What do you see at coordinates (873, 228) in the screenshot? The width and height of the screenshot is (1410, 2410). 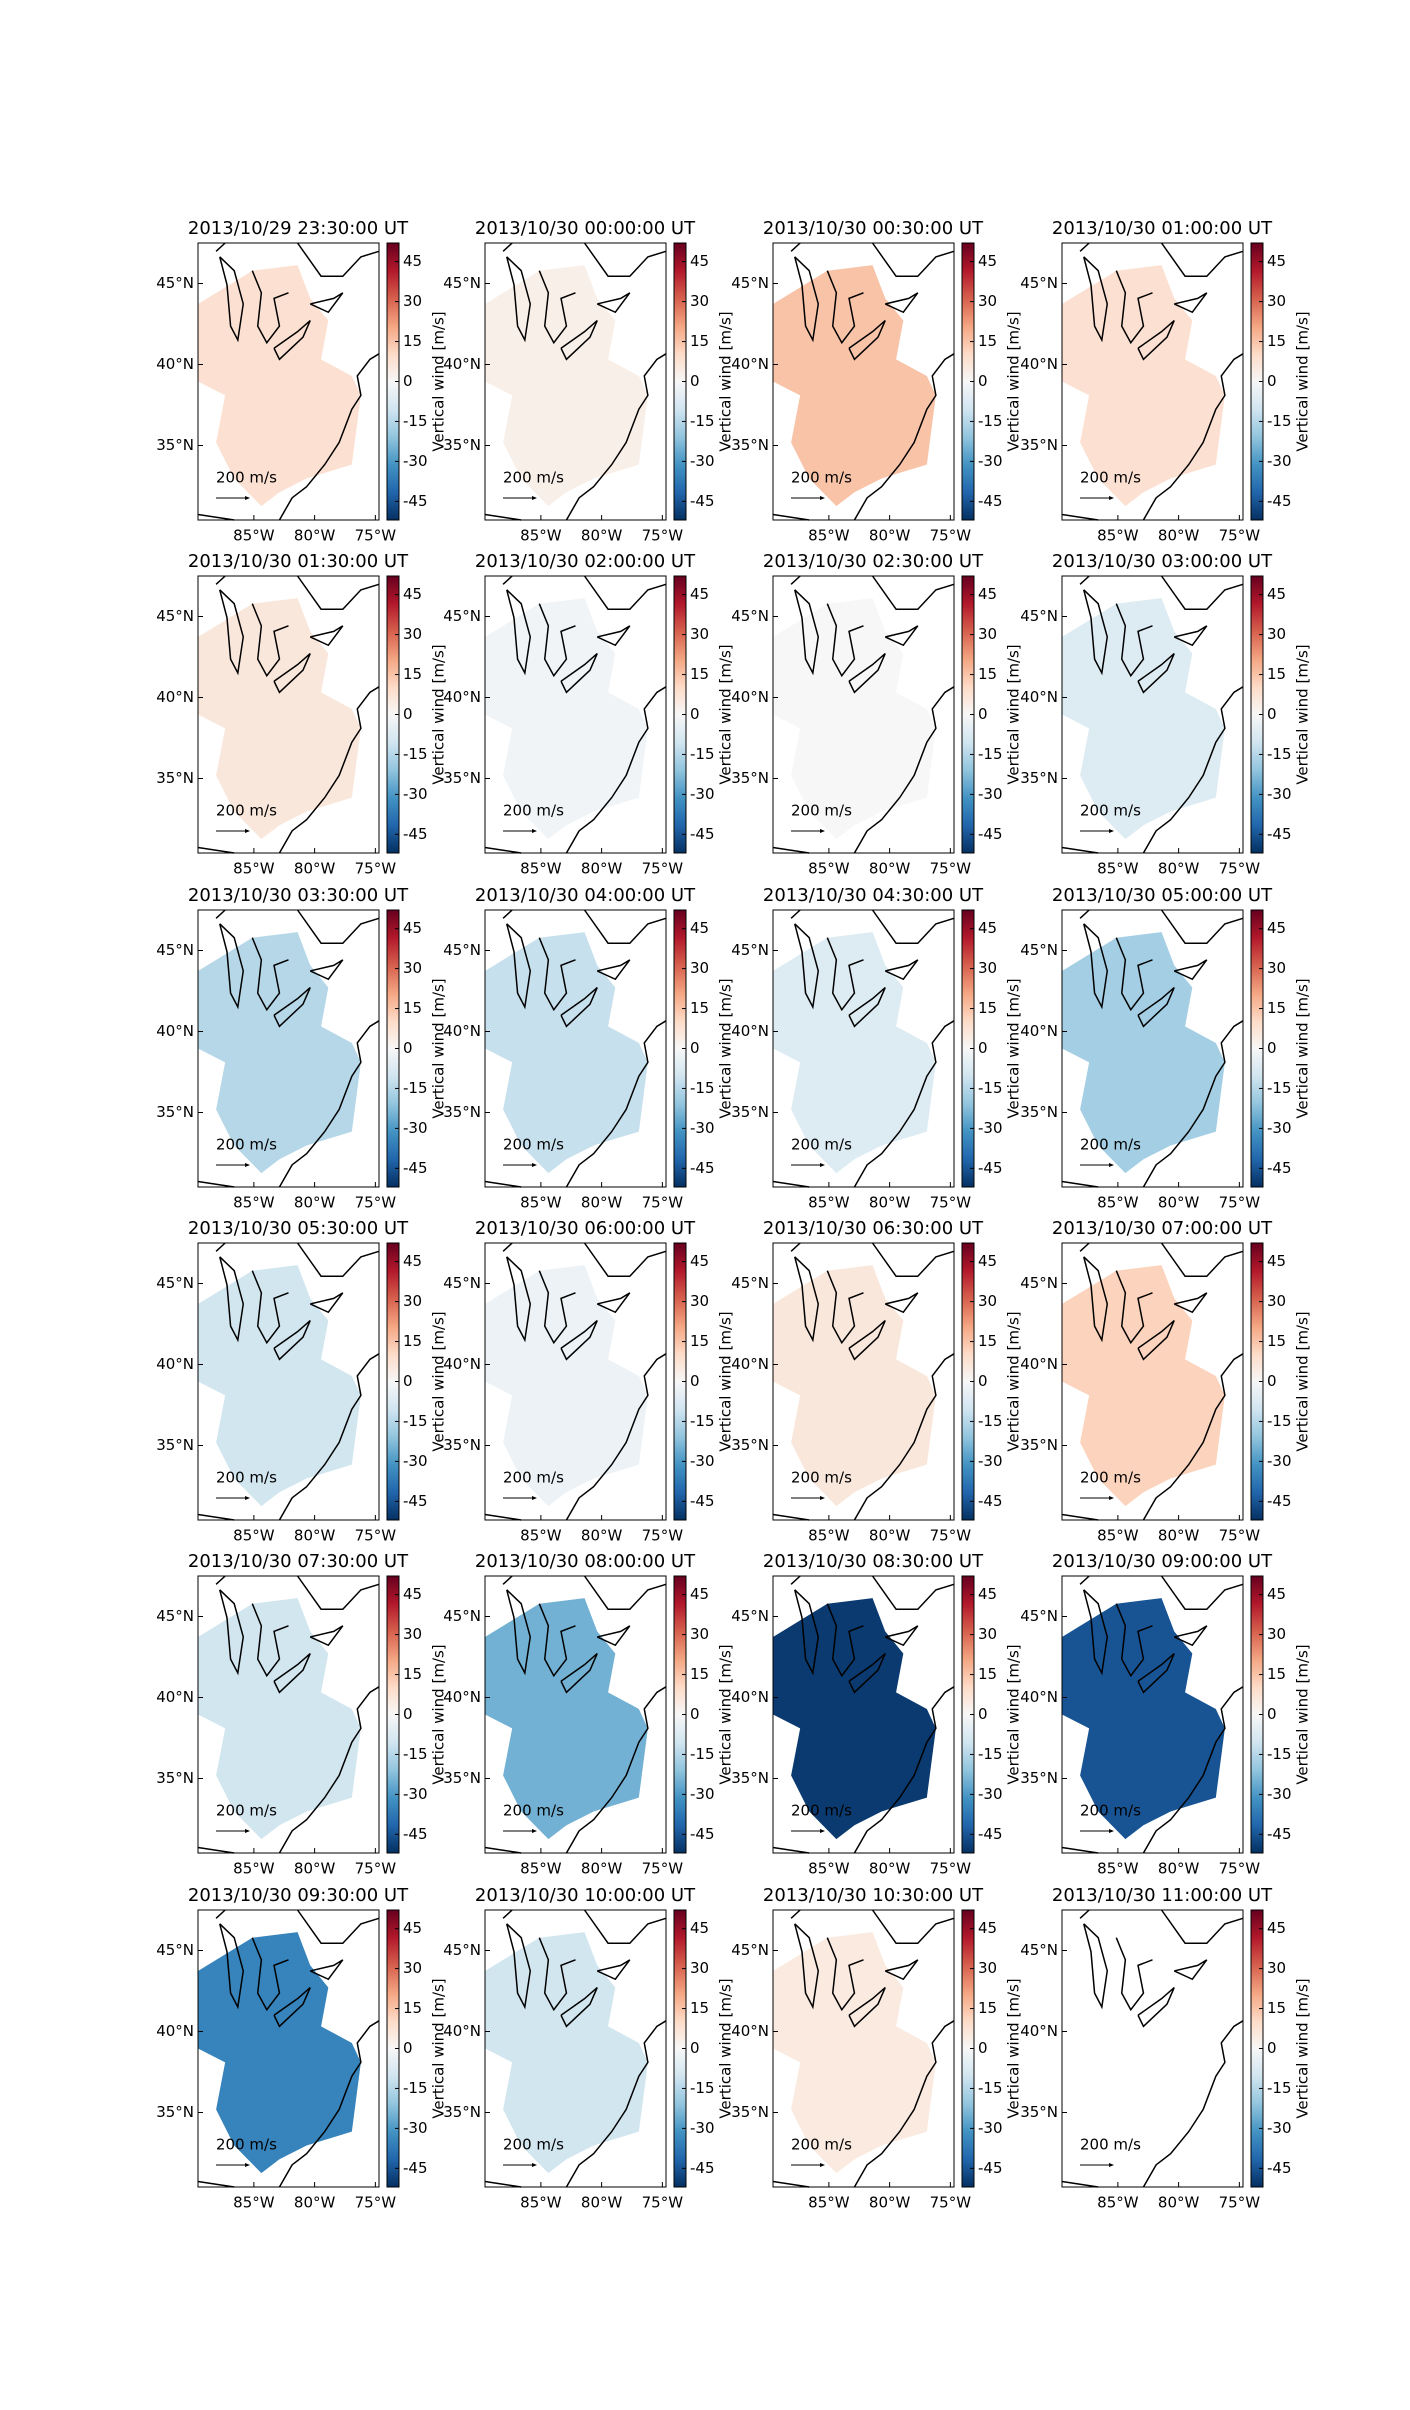 I see `panel-title: 2013/10/30 00:30:00 UT` at bounding box center [873, 228].